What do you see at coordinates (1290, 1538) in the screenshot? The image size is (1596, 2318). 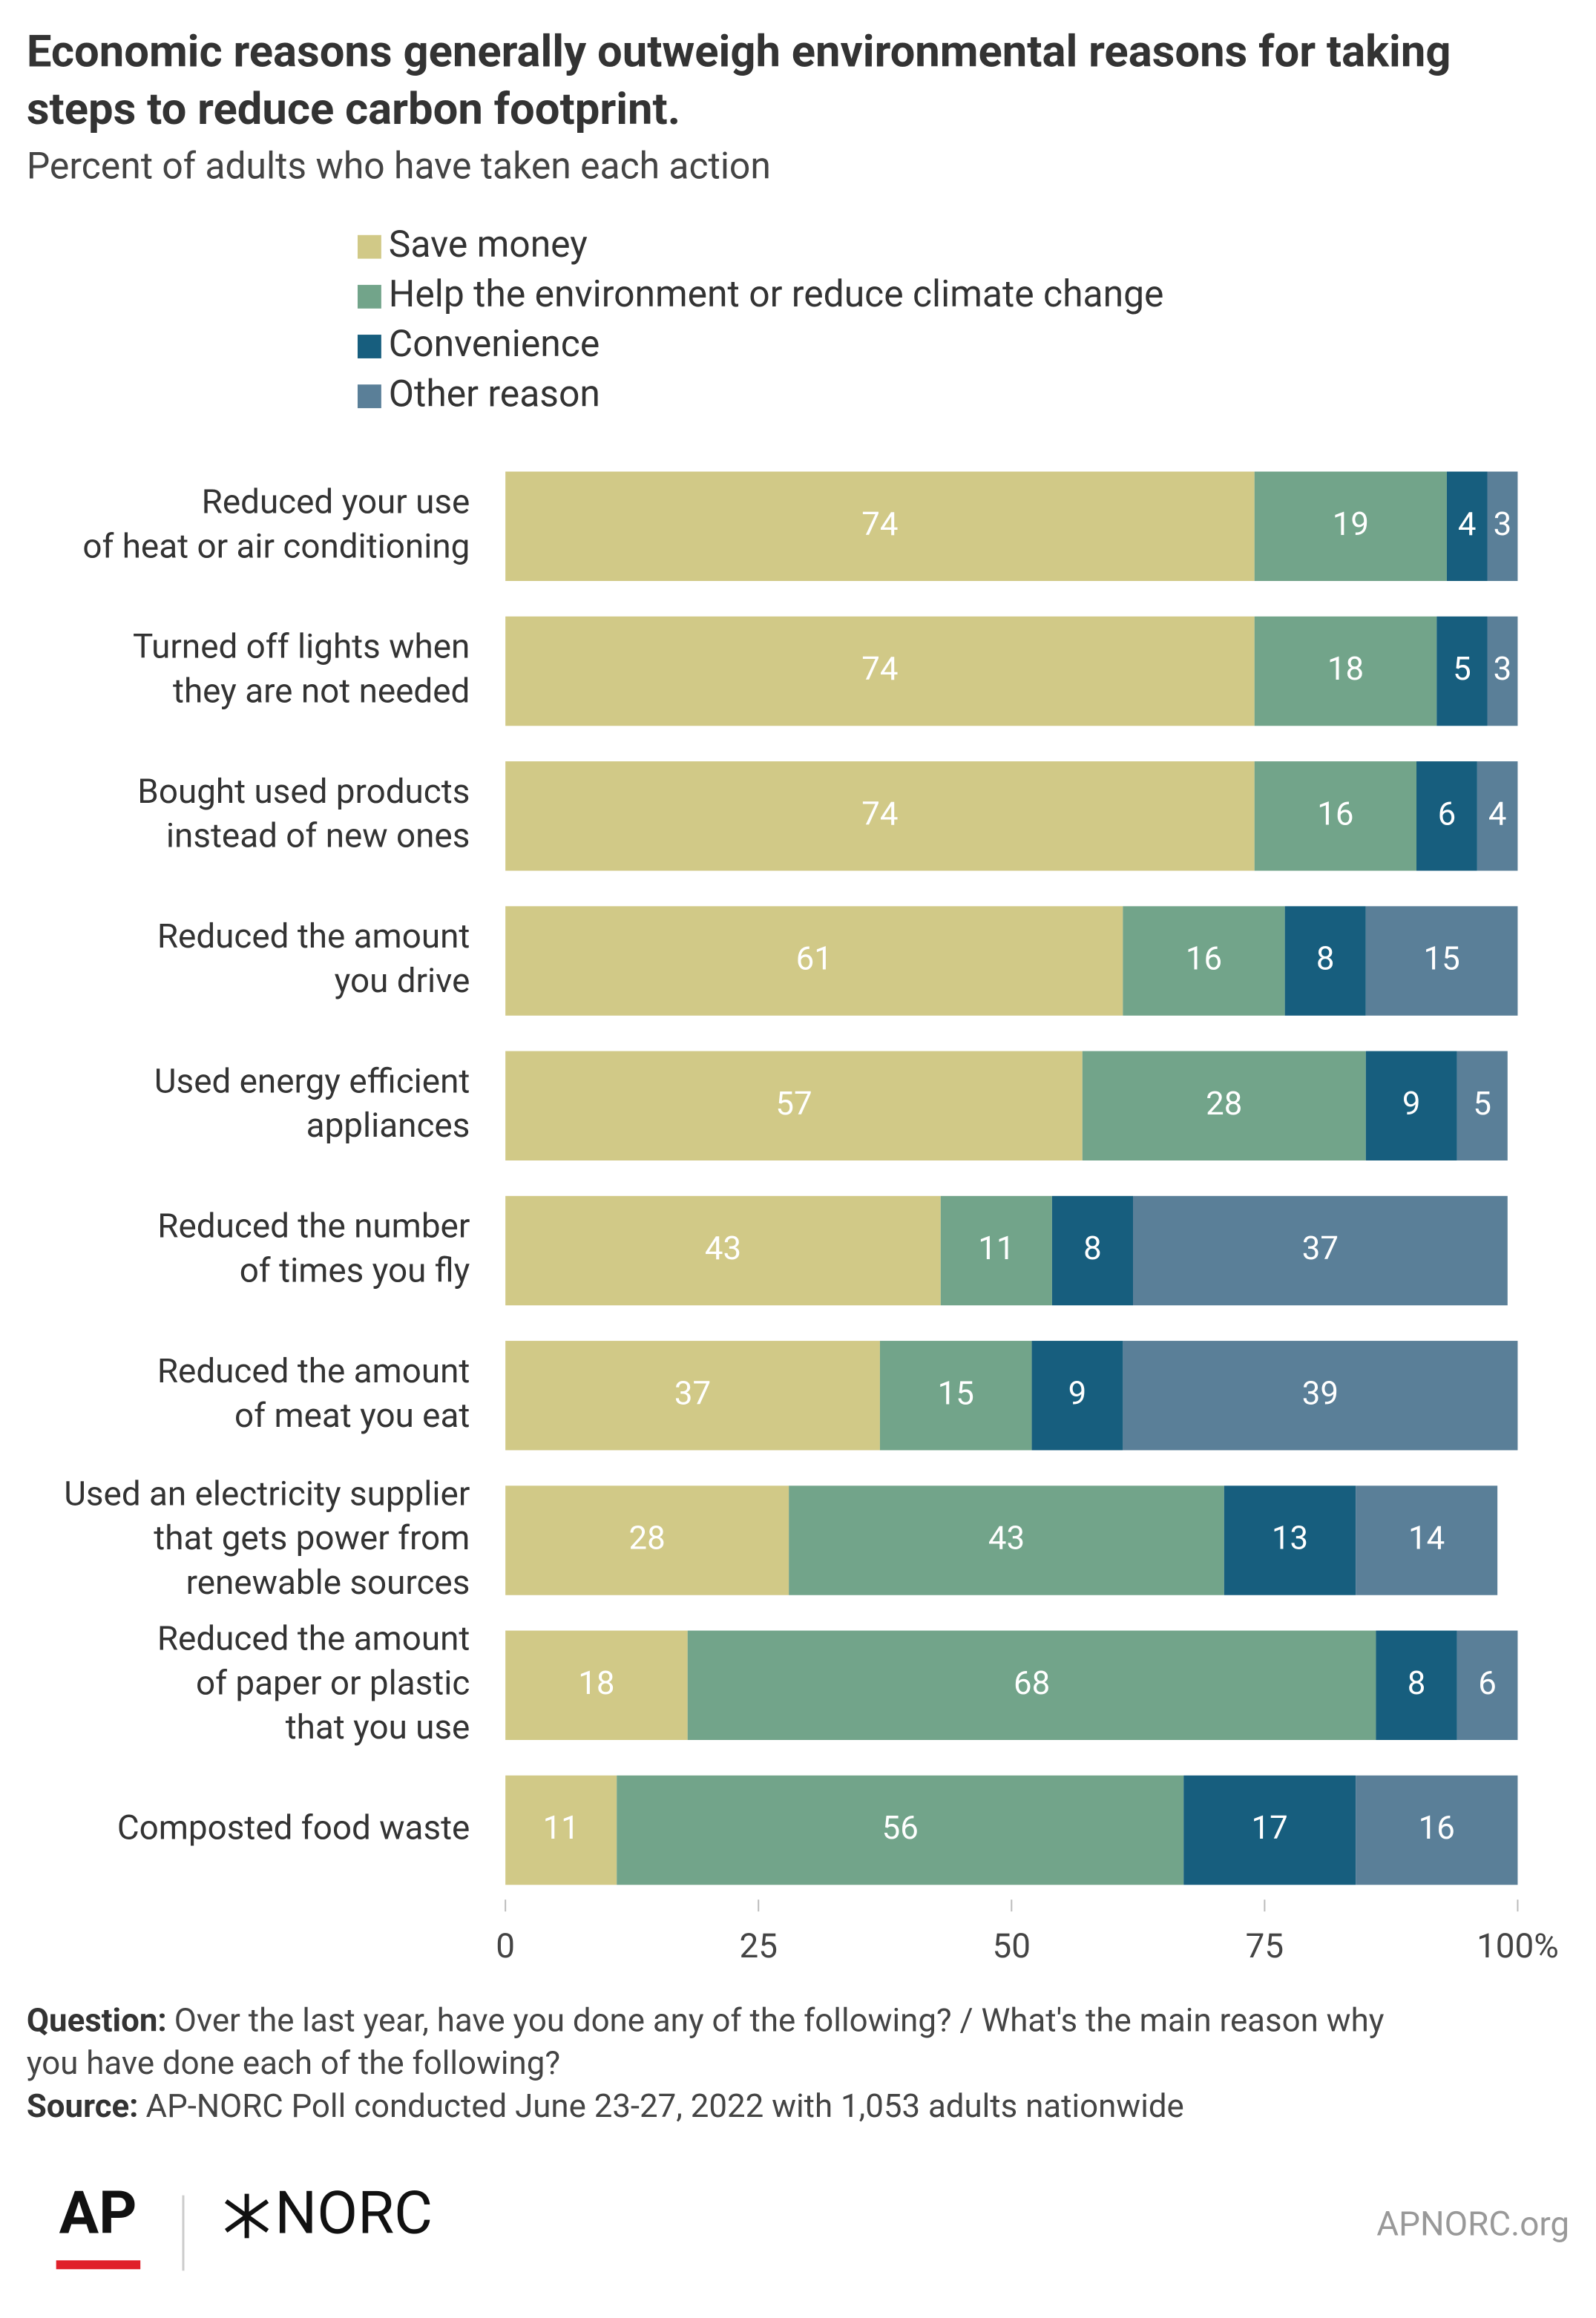 I see `value-label: 13` at bounding box center [1290, 1538].